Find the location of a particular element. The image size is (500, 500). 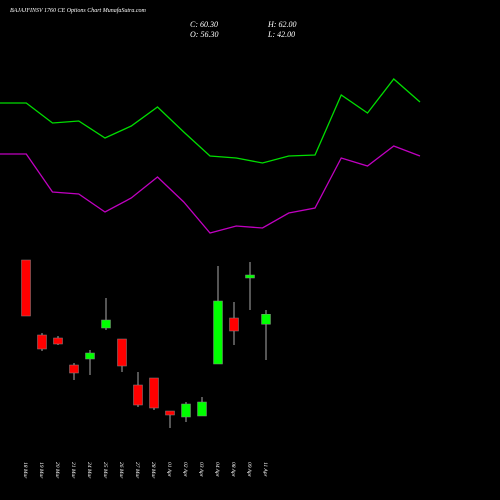

x-tick-label: 04 Apr is located at coordinates (217, 470).